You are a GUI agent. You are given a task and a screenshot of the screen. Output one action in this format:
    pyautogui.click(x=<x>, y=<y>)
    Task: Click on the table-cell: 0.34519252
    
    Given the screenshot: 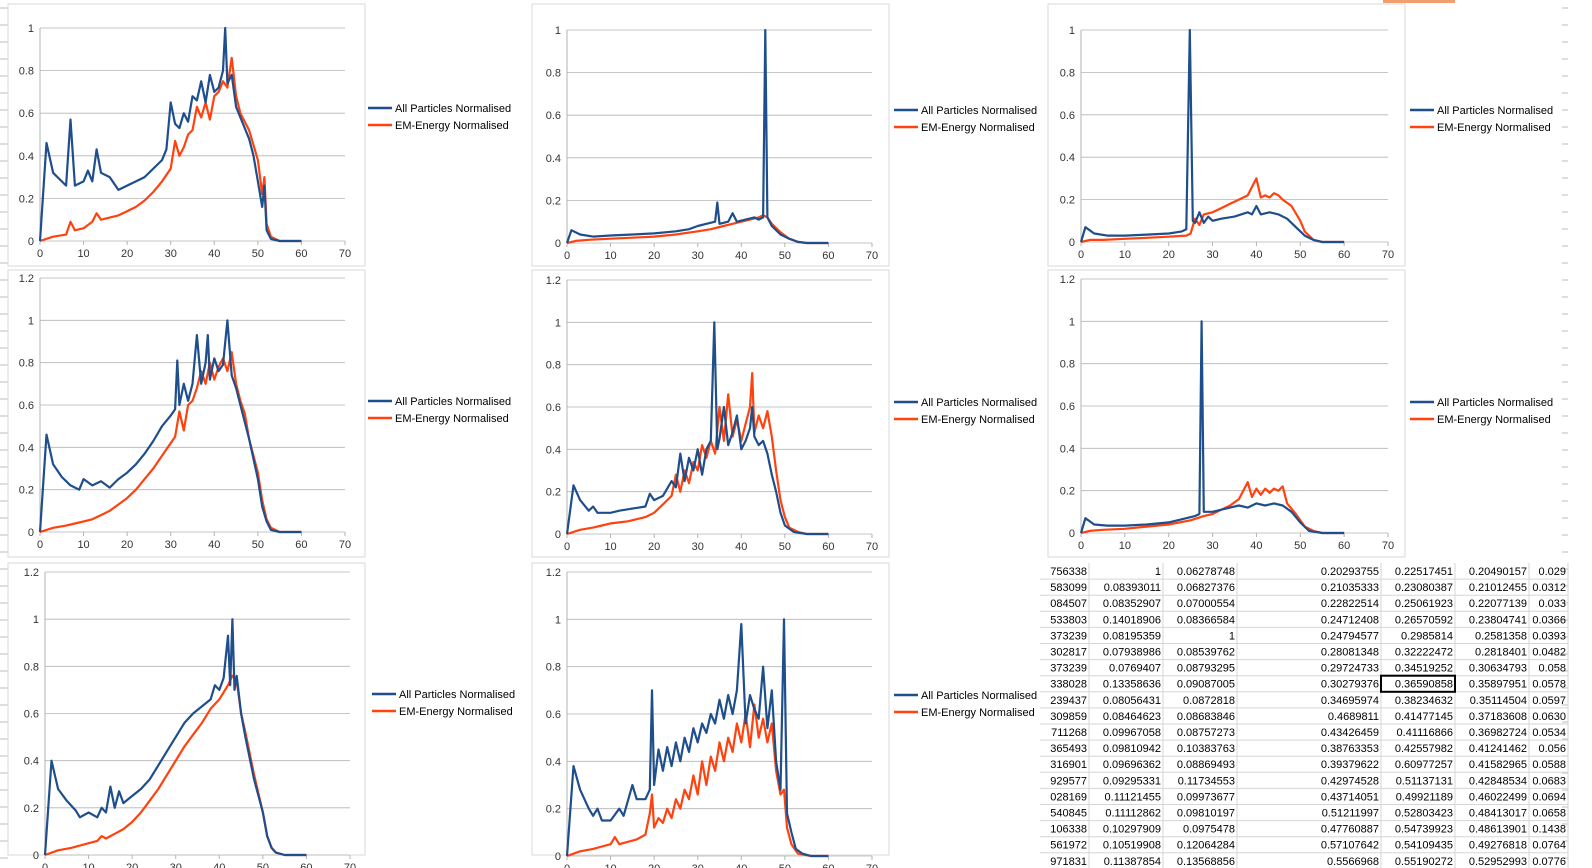 What is the action you would take?
    pyautogui.click(x=1425, y=667)
    